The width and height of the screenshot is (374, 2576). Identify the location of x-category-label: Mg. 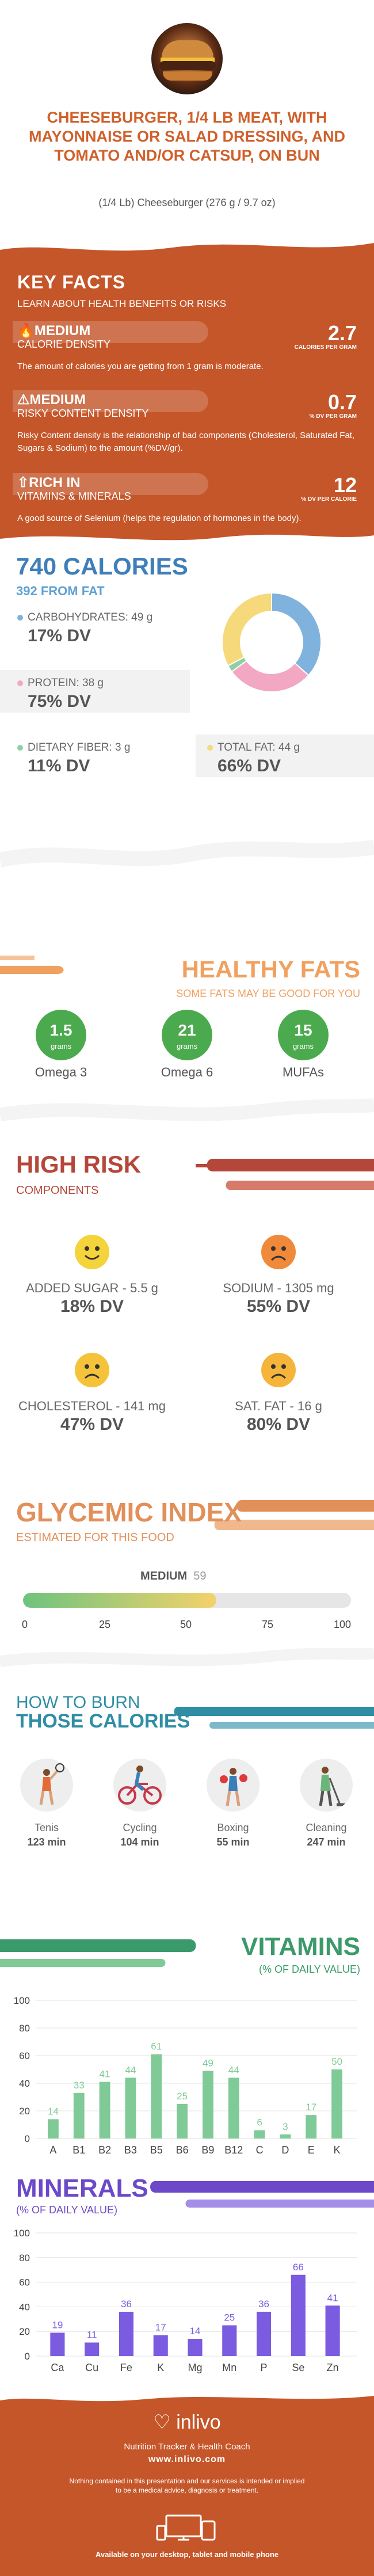
(195, 2367).